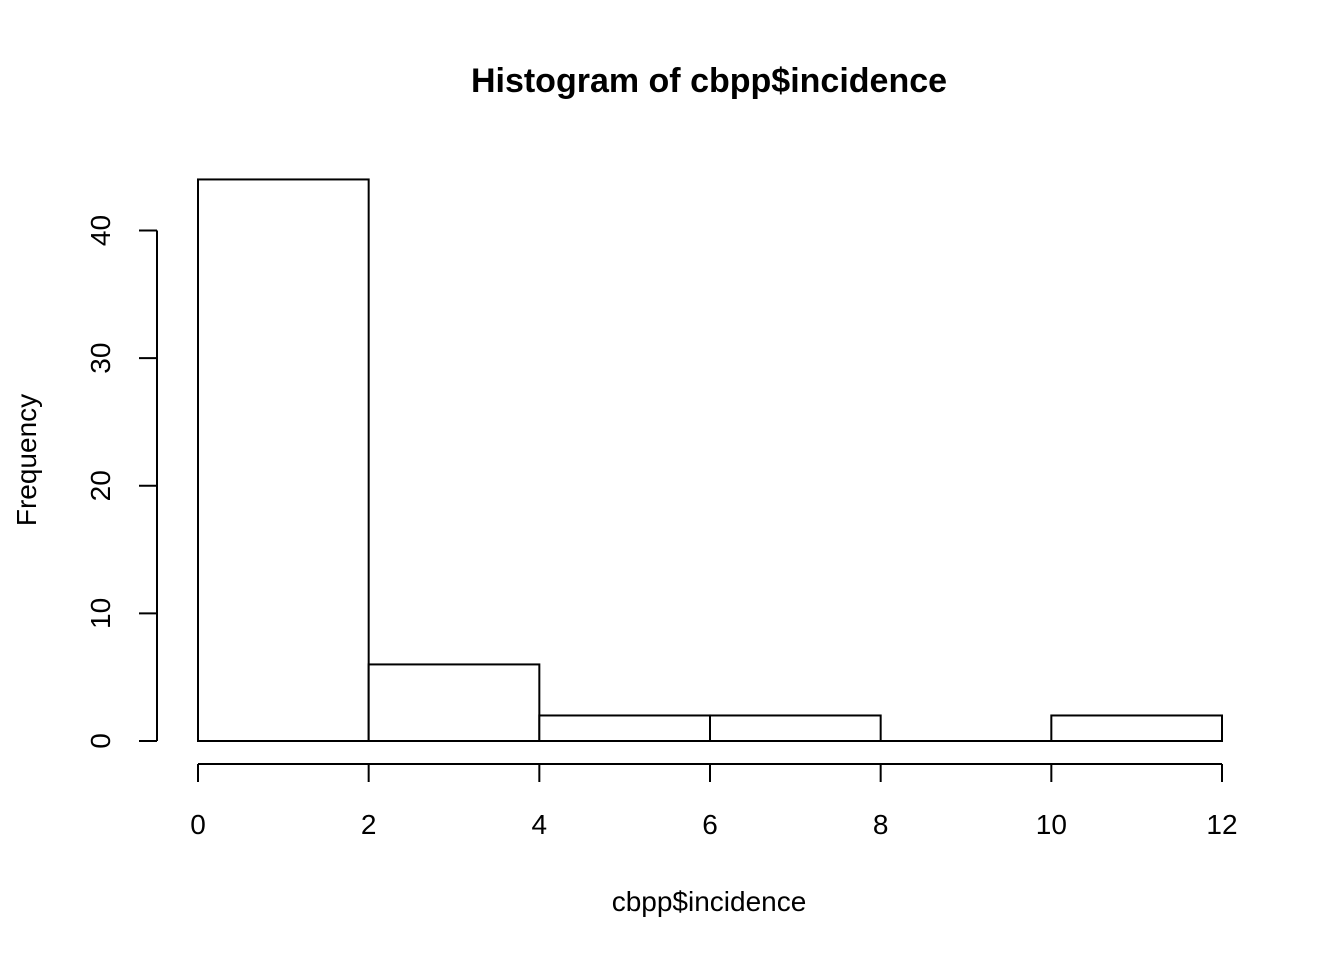  I want to click on x-tick-label-0: 0, so click(198, 824).